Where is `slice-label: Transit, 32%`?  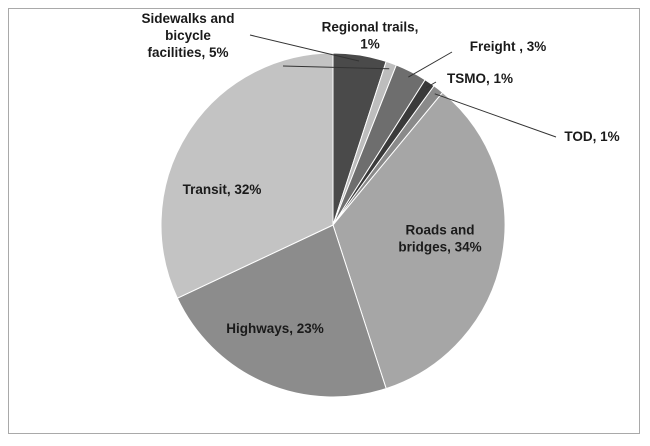 slice-label: Transit, 32% is located at coordinates (222, 189).